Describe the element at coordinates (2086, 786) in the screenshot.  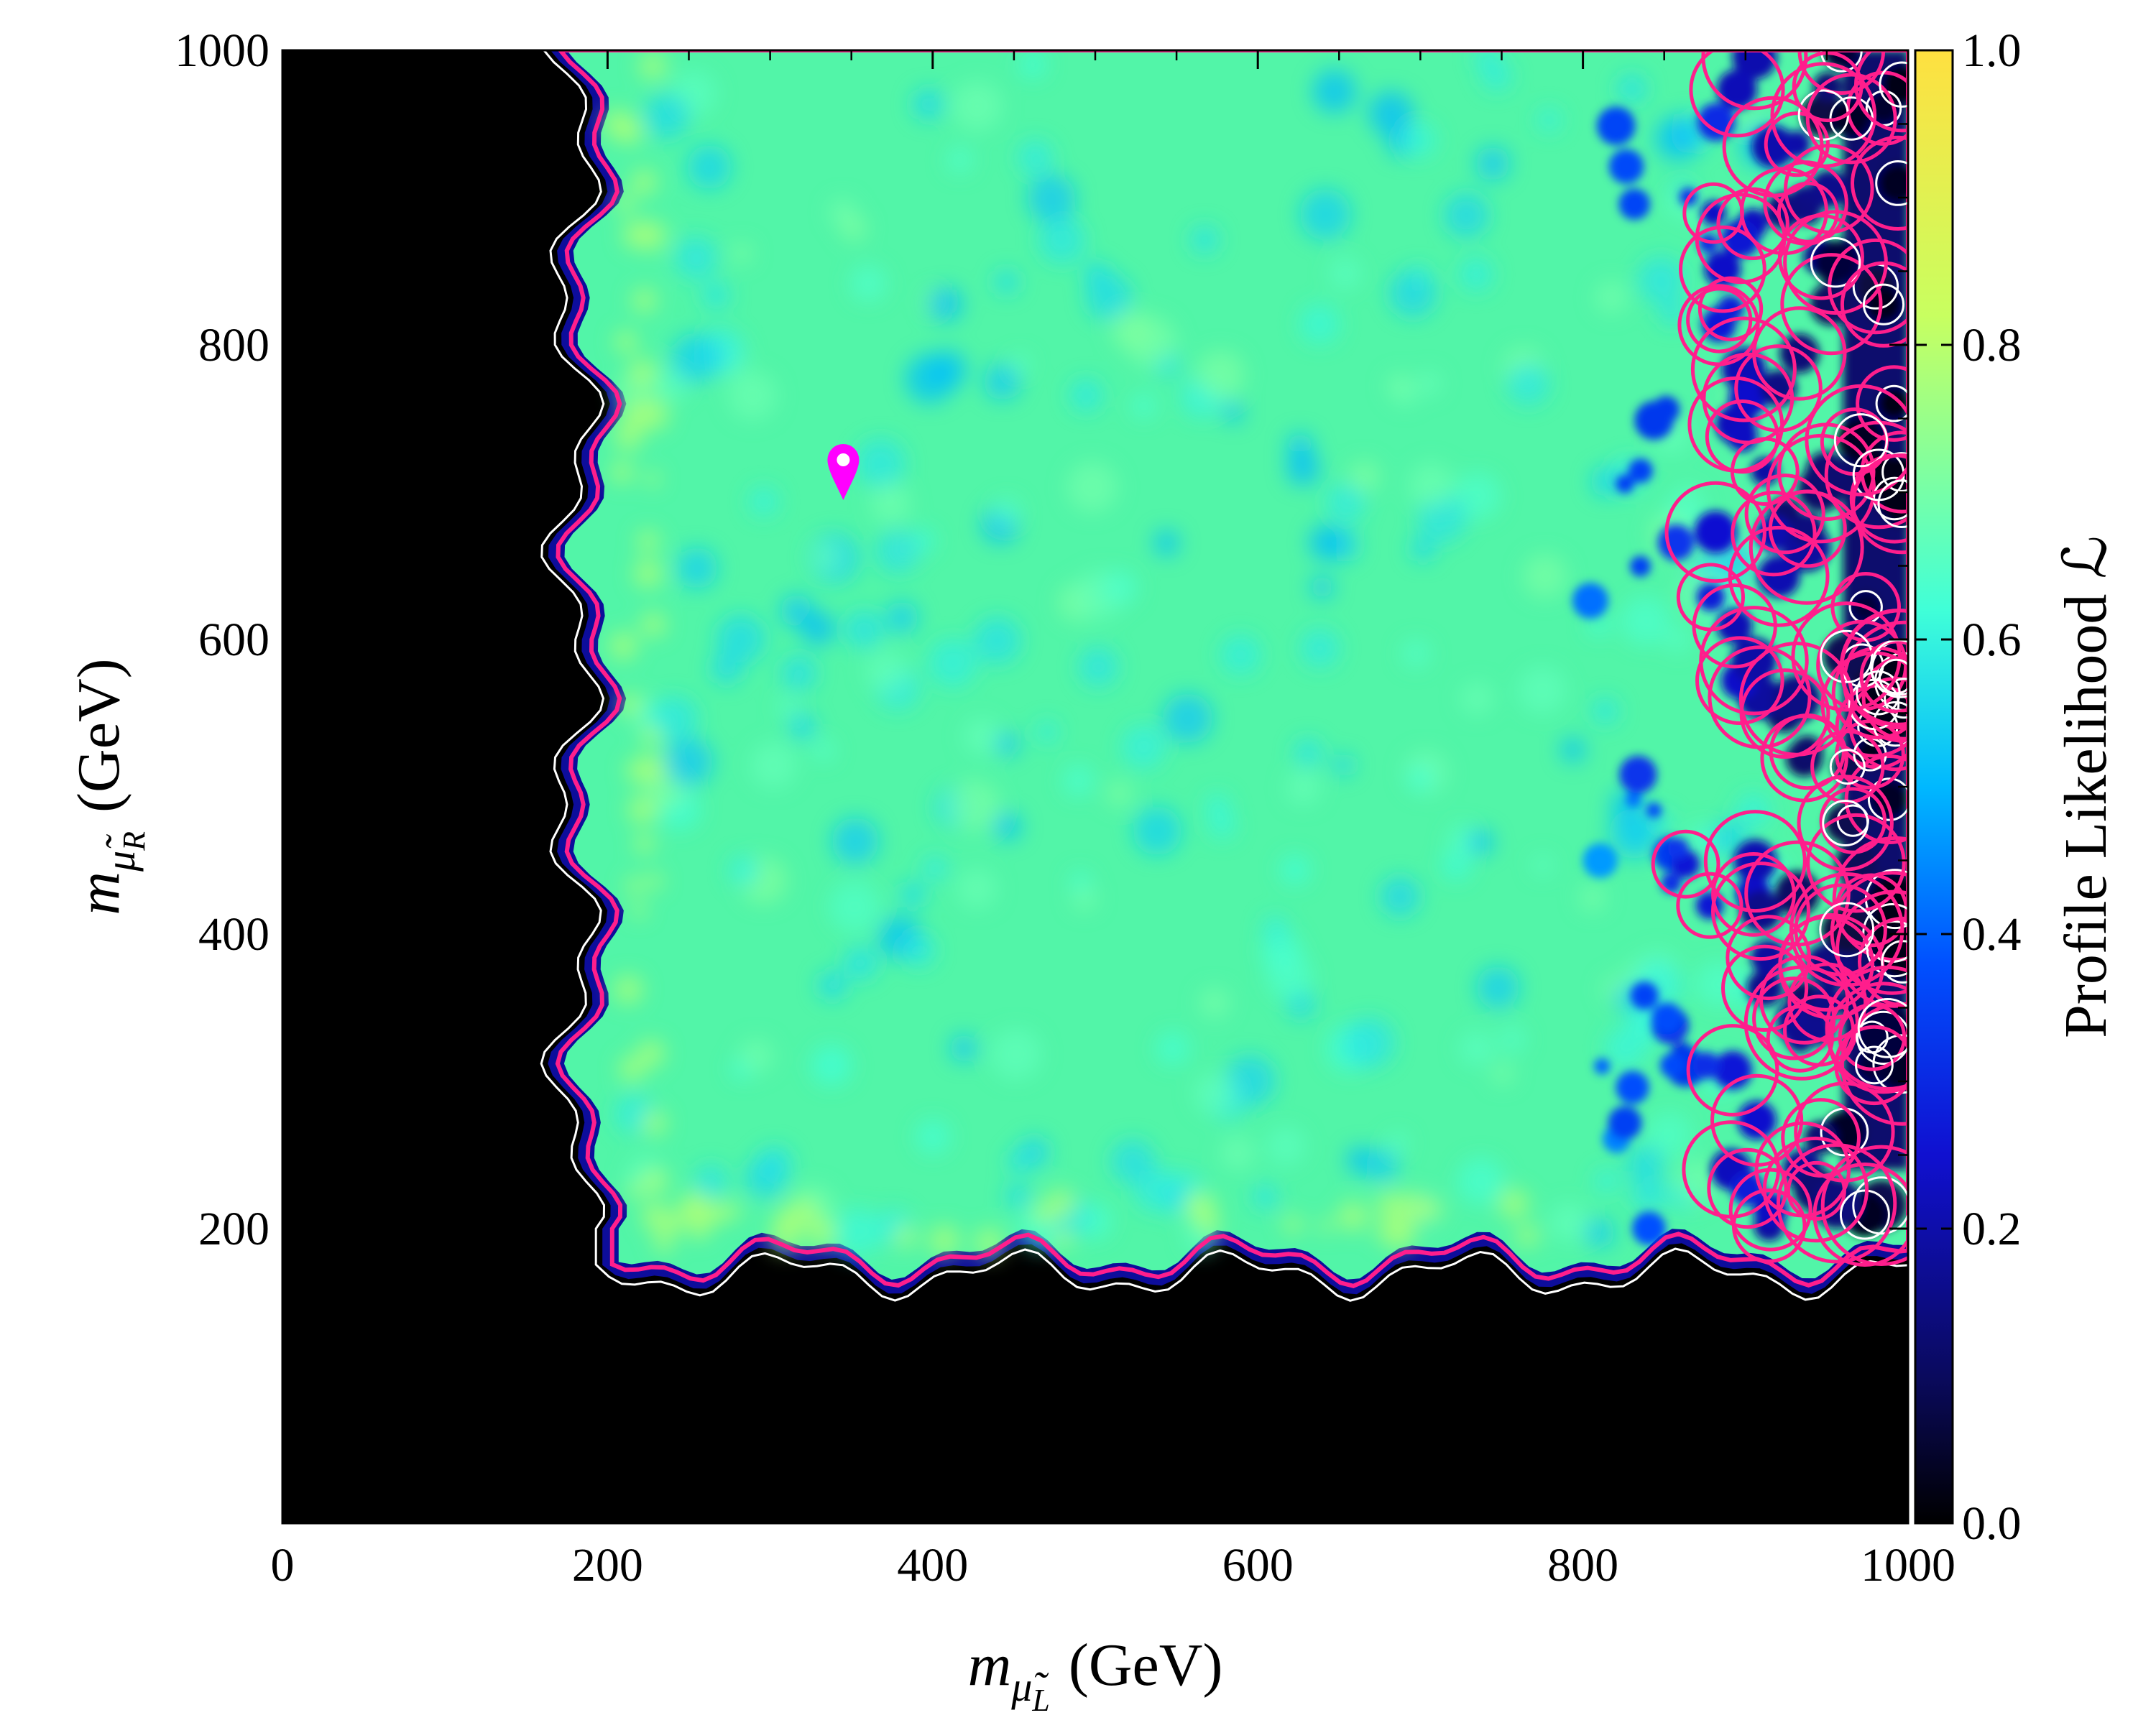
I see `colorbar-title: Profile Likelihood ℒ` at that location.